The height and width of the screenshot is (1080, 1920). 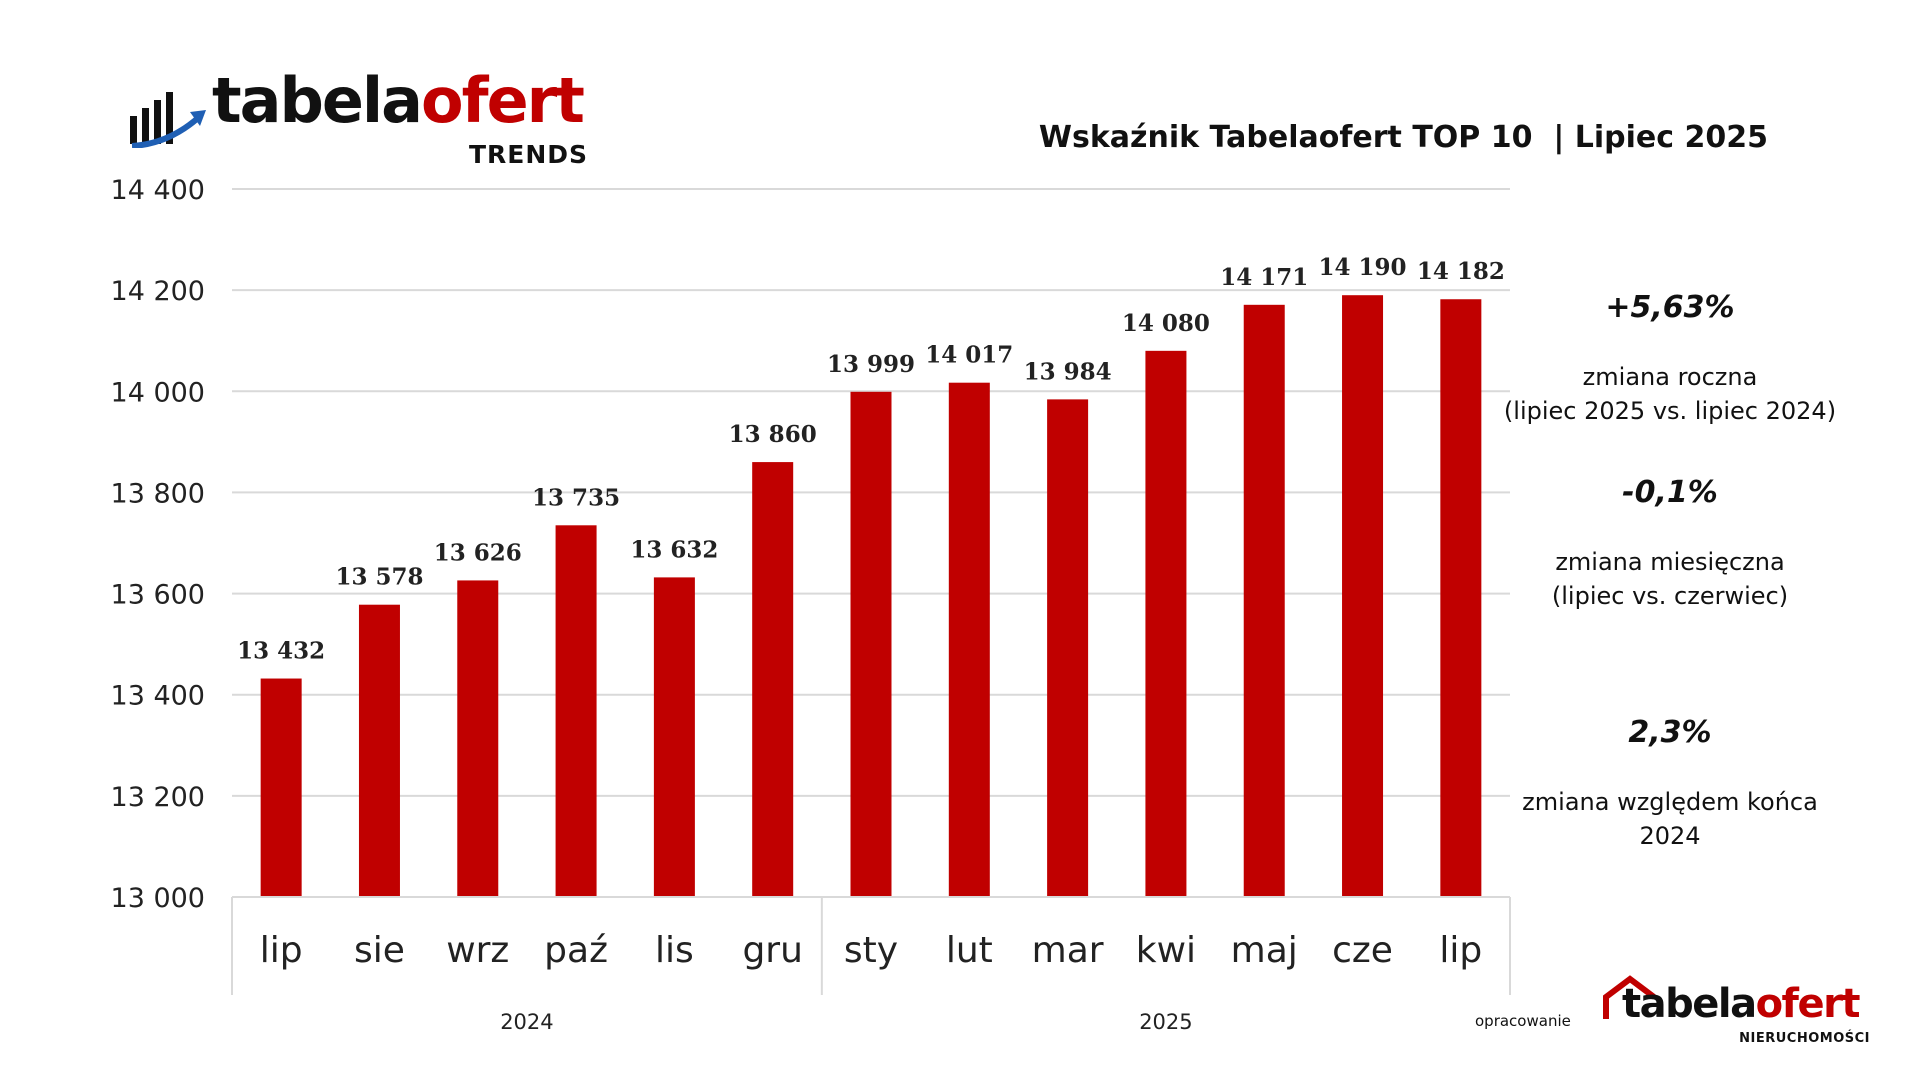 What do you see at coordinates (158, 493) in the screenshot?
I see `y-tick-label: 13 800` at bounding box center [158, 493].